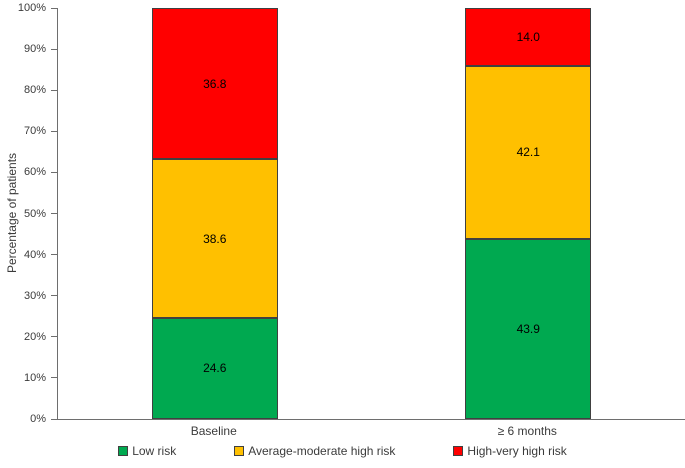 The height and width of the screenshot is (468, 685). I want to click on data-label: 42.1, so click(528, 152).